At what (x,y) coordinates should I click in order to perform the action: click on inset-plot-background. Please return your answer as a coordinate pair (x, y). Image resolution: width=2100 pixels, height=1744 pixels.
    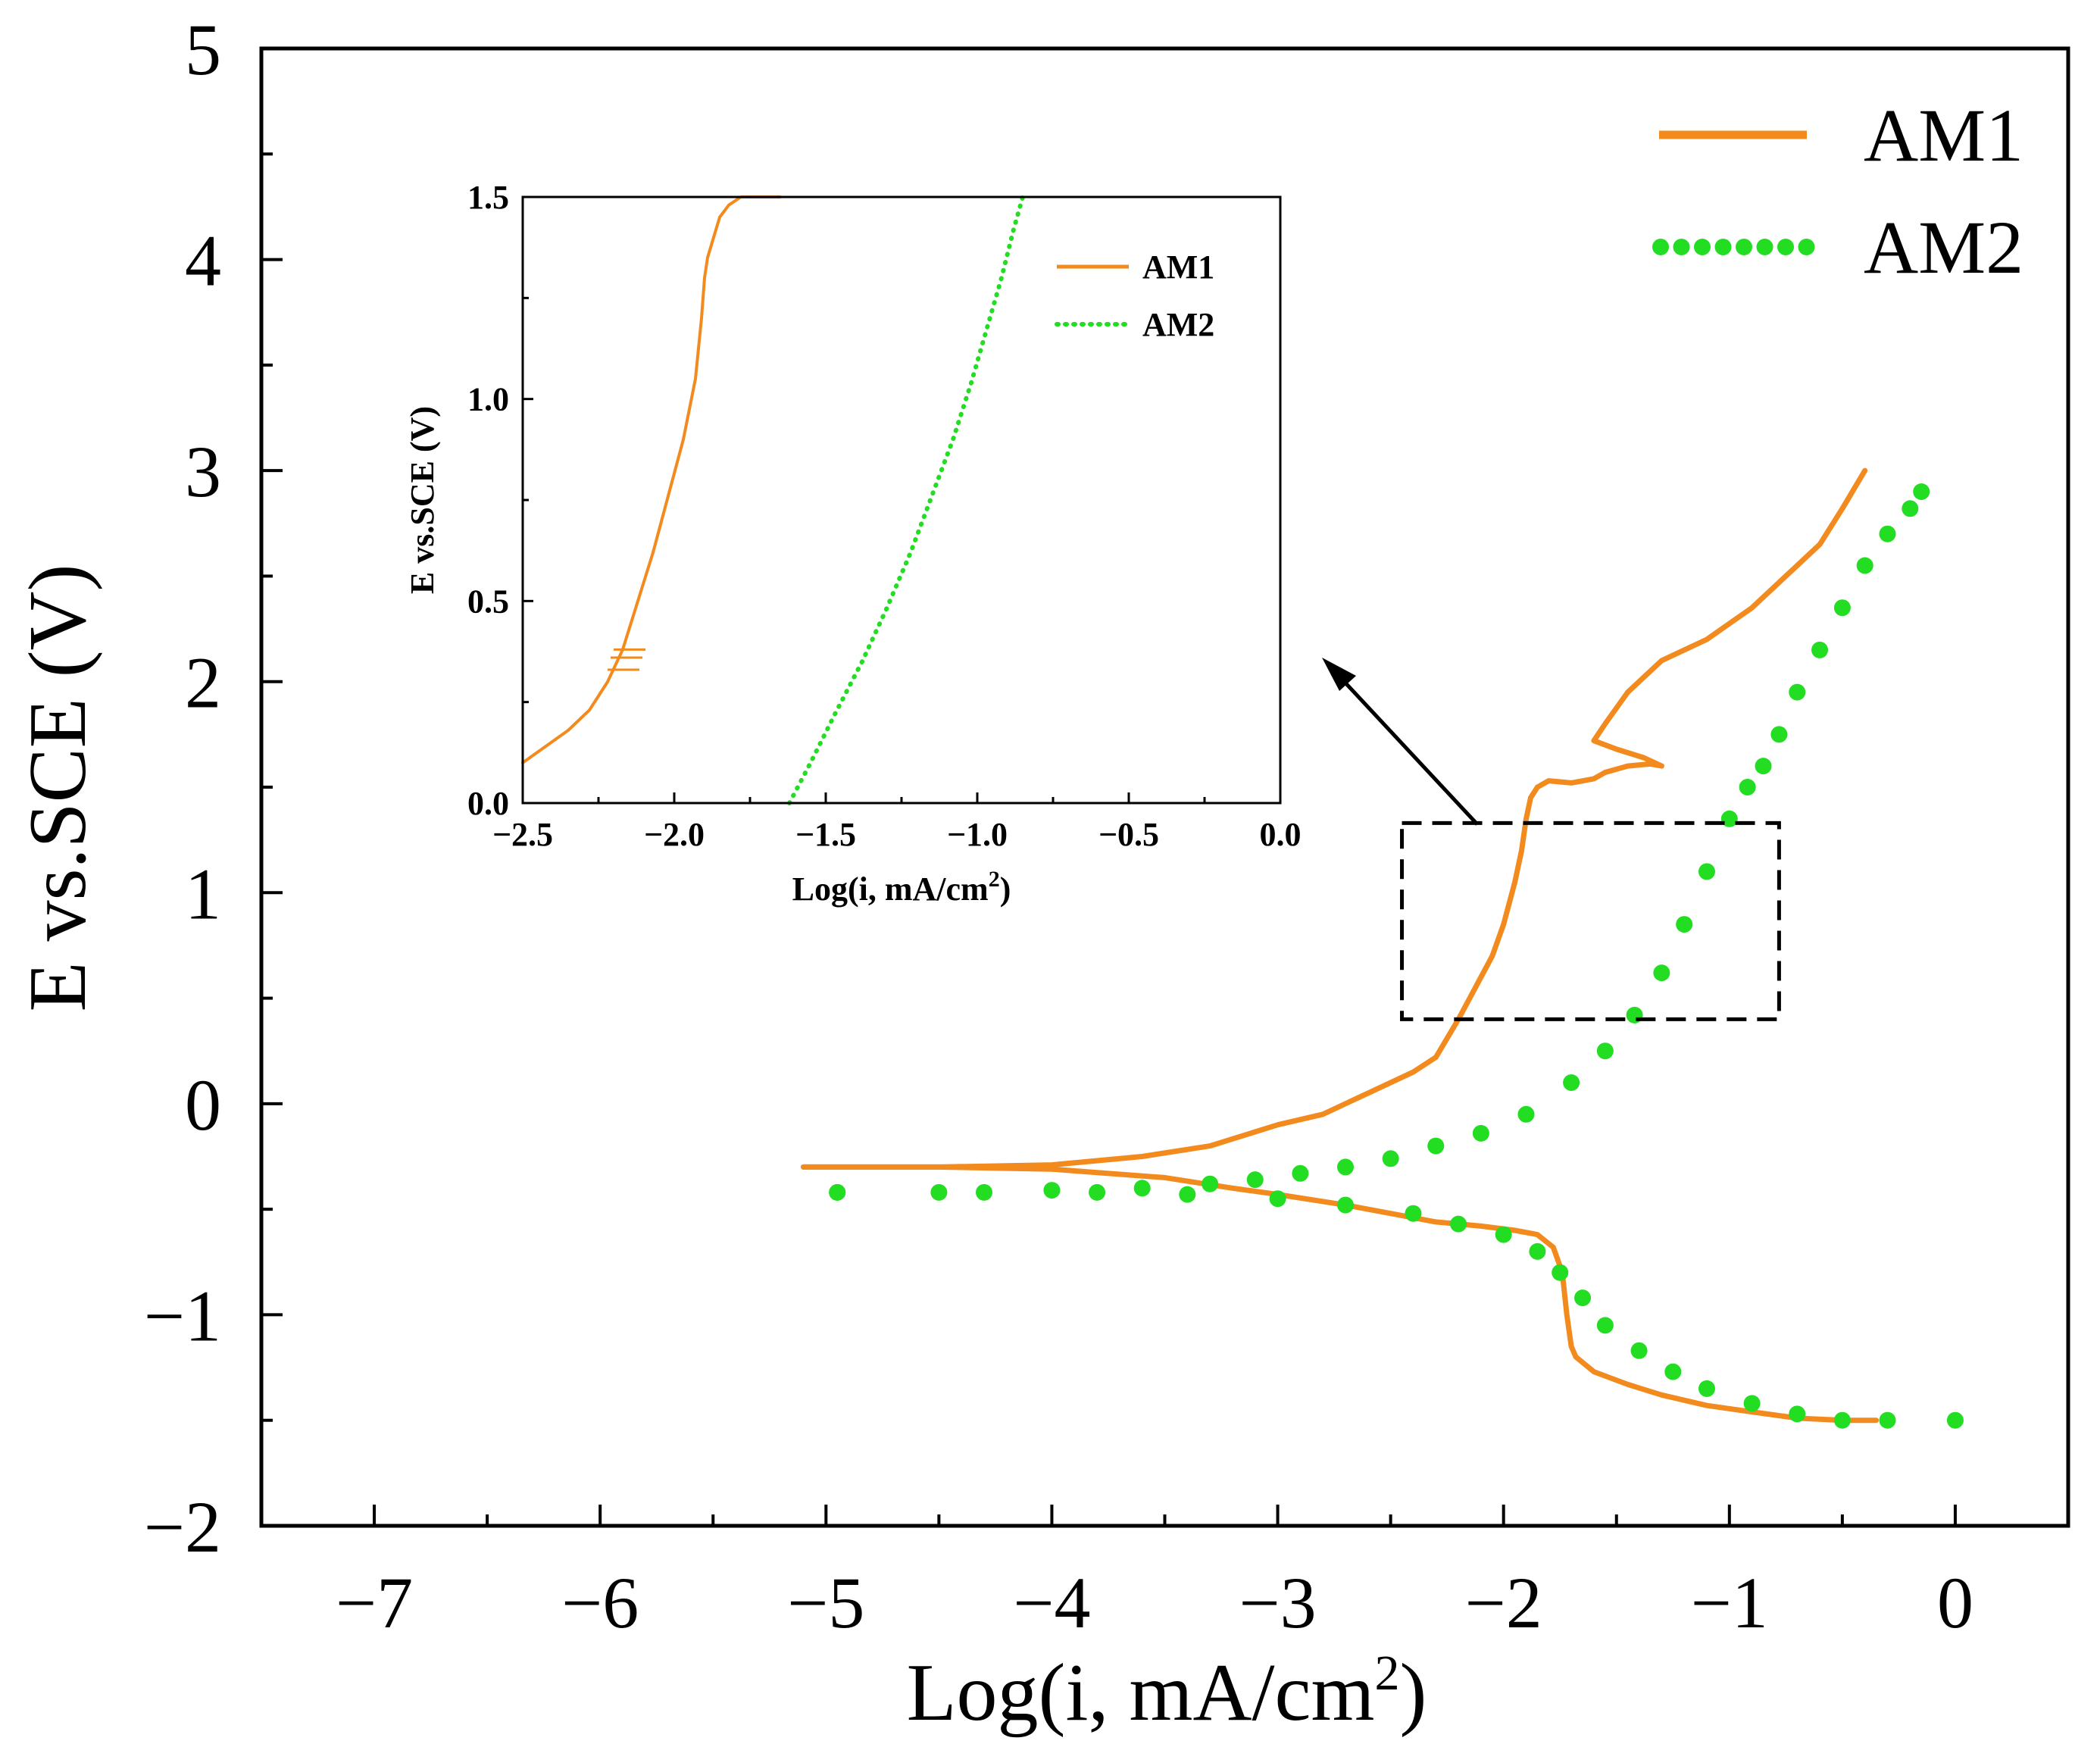
    Looking at the image, I should click on (901, 500).